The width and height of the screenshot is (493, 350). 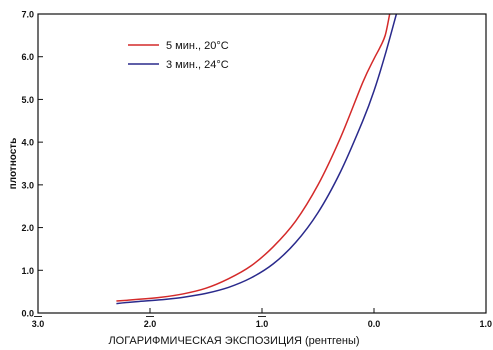 I want to click on y-tick-label: 6.0, so click(x=27, y=57).